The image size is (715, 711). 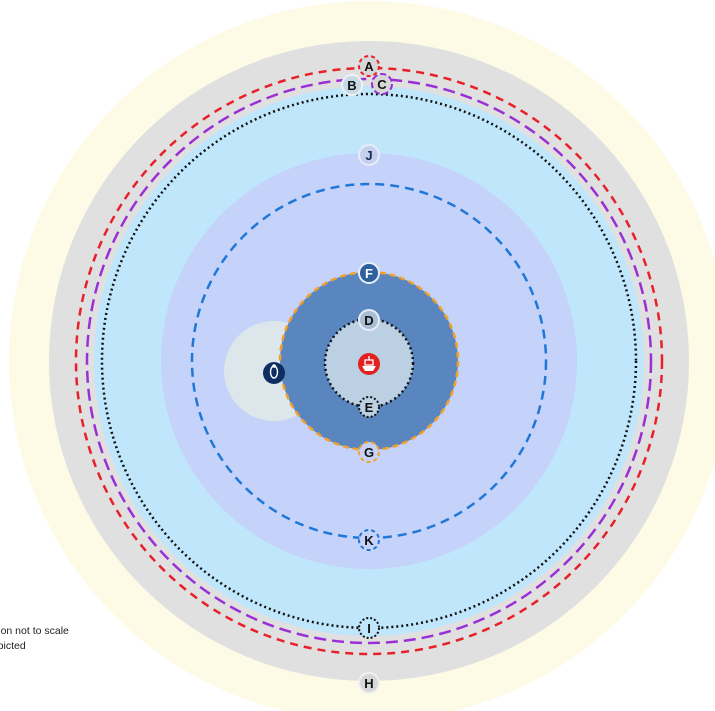 I want to click on label-b: B, so click(x=351, y=85).